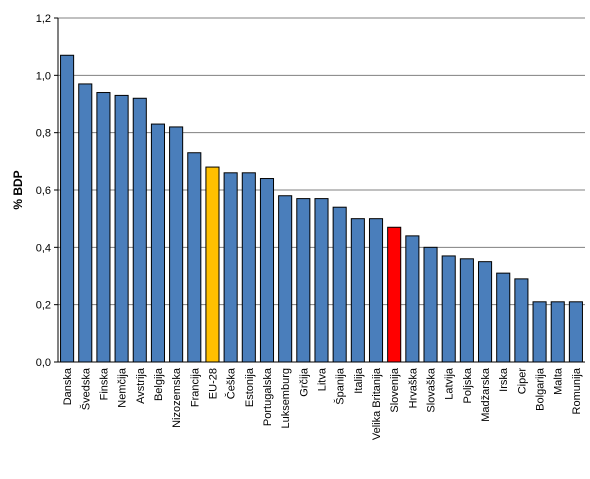  Describe the element at coordinates (304, 382) in the screenshot. I see `x-category-label: Grčija` at that location.